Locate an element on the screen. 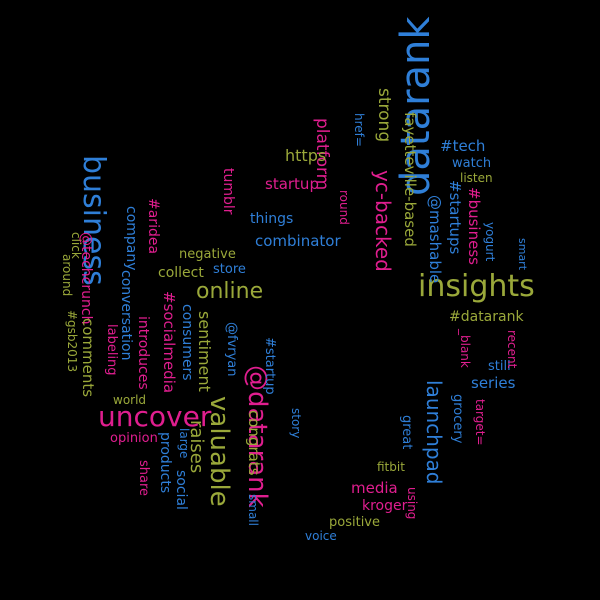 The width and height of the screenshot is (600, 600). word-conversation: conversation is located at coordinates (126, 315).